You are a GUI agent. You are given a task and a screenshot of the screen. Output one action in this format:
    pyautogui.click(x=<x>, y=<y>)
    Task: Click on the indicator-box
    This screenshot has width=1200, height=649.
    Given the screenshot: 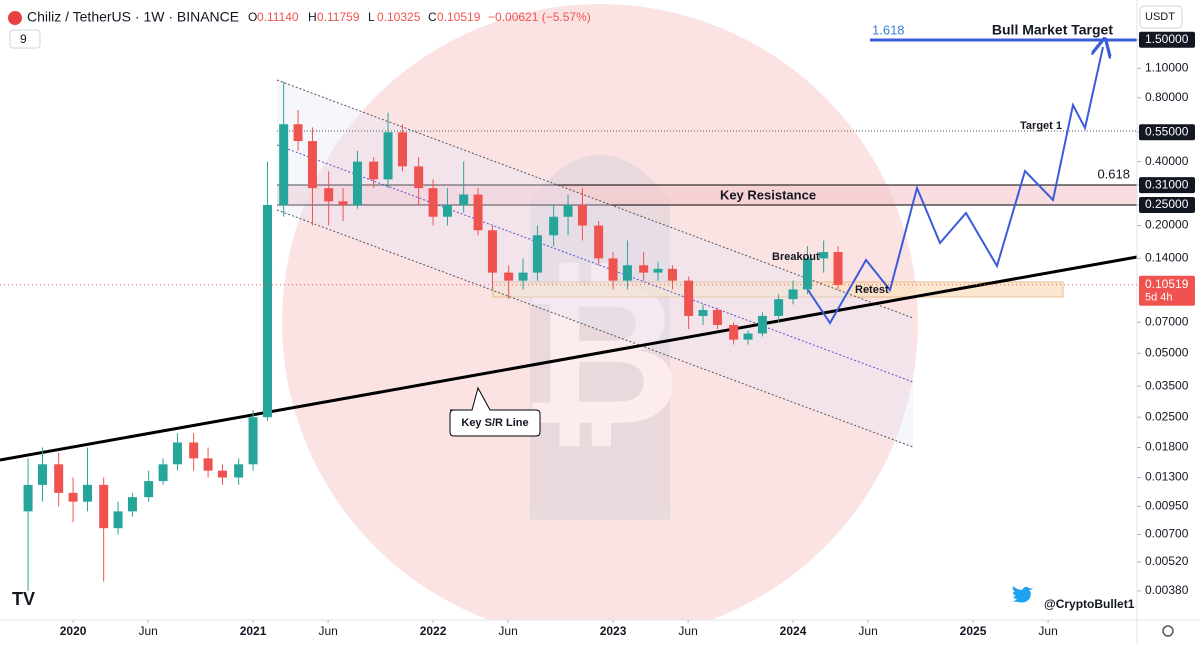 What is the action you would take?
    pyautogui.click(x=25, y=39)
    